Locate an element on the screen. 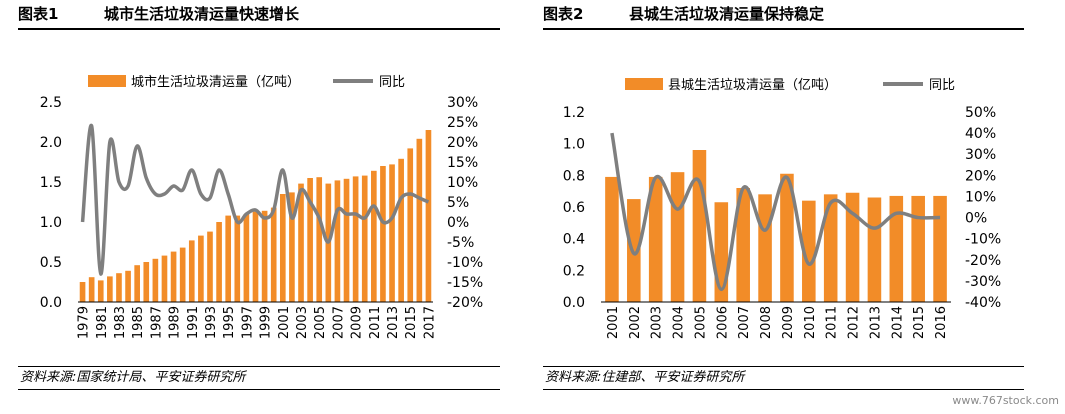 This screenshot has width=1065, height=414. x-tick-label: 2013 is located at coordinates (393, 322).